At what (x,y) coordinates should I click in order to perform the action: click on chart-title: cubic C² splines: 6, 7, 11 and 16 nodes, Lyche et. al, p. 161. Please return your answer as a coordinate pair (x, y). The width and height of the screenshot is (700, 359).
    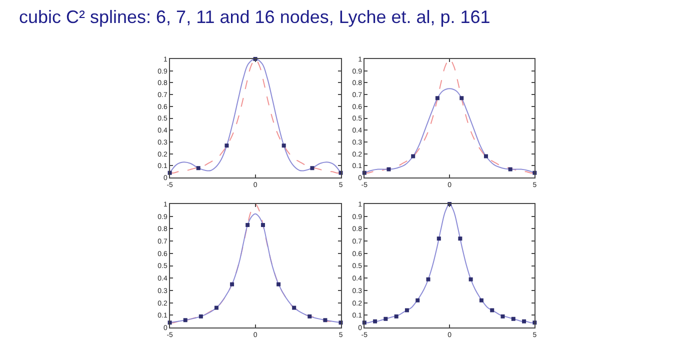
    Looking at the image, I should click on (254, 17).